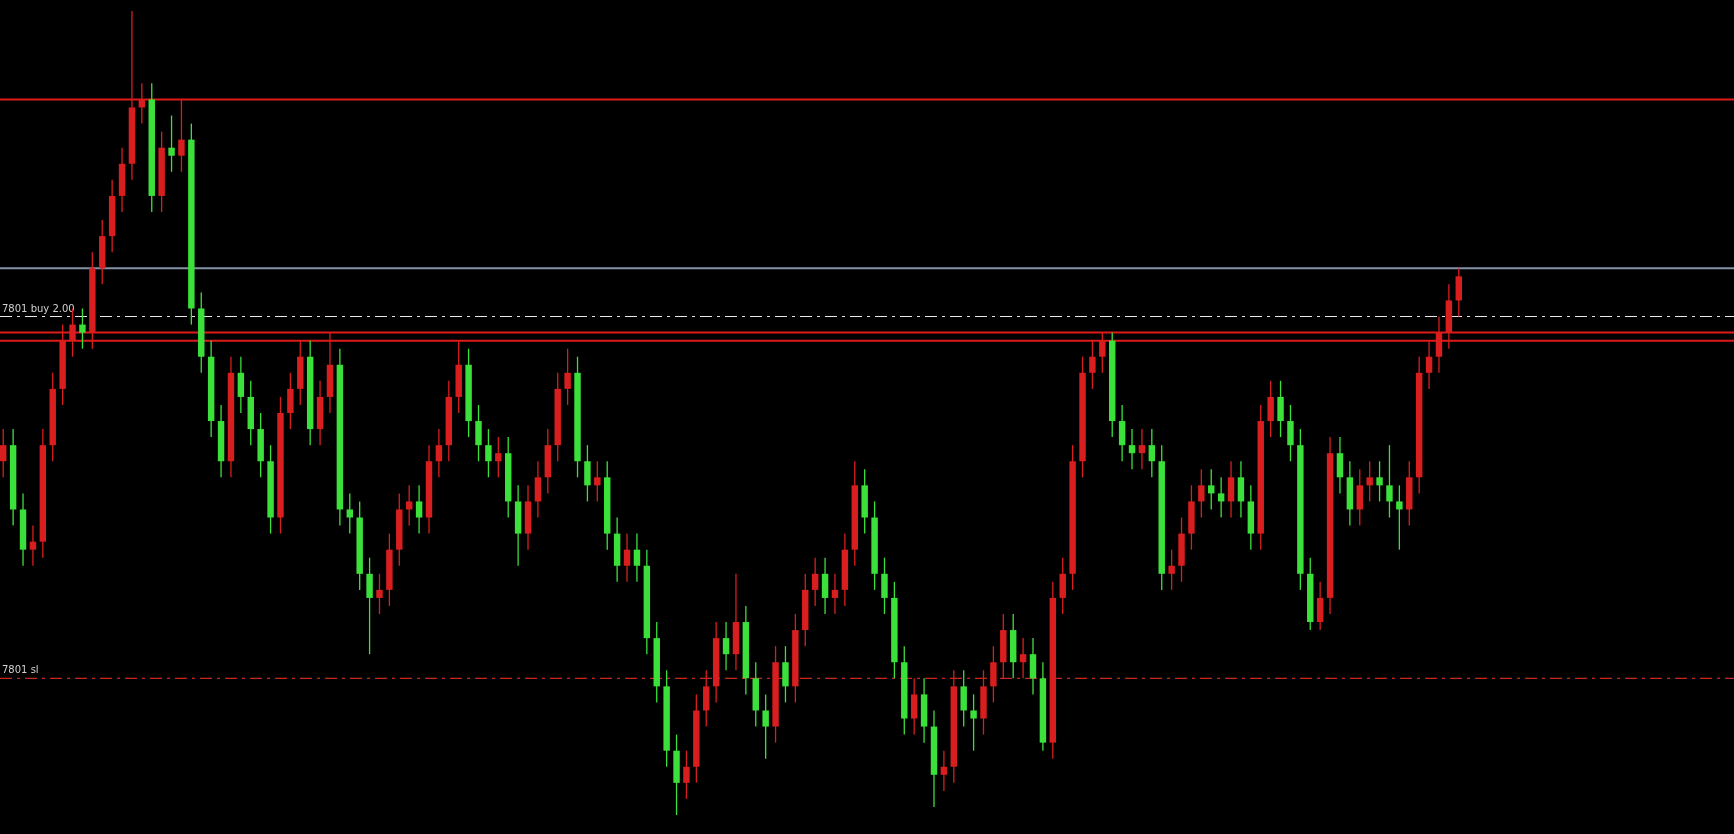 Image resolution: width=1734 pixels, height=834 pixels. What do you see at coordinates (38, 308) in the screenshot?
I see `ref-line-label: 7801 buy 2.00` at bounding box center [38, 308].